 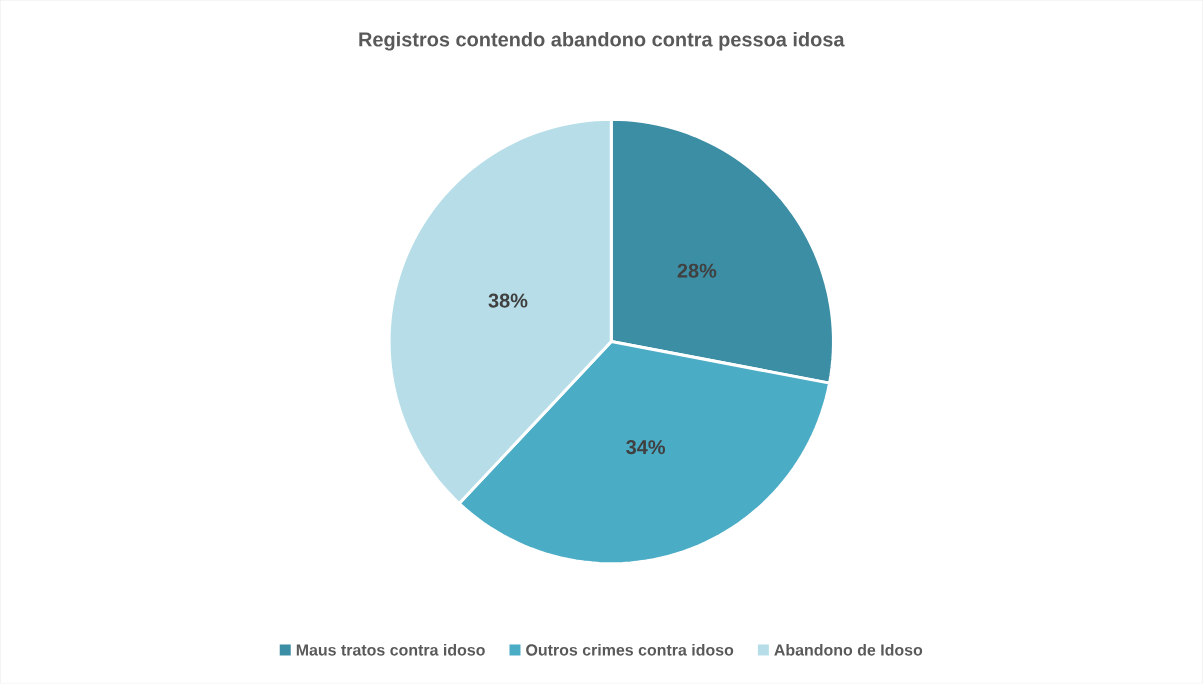 I want to click on data-label: 34%, so click(x=646, y=447).